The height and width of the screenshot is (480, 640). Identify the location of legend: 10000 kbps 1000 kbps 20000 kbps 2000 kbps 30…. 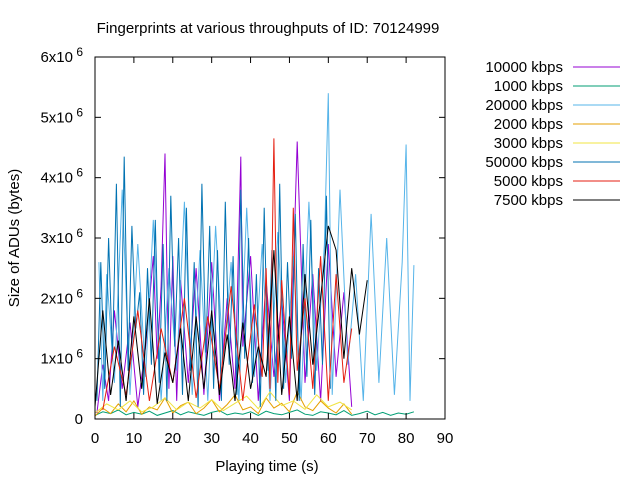
(552, 134).